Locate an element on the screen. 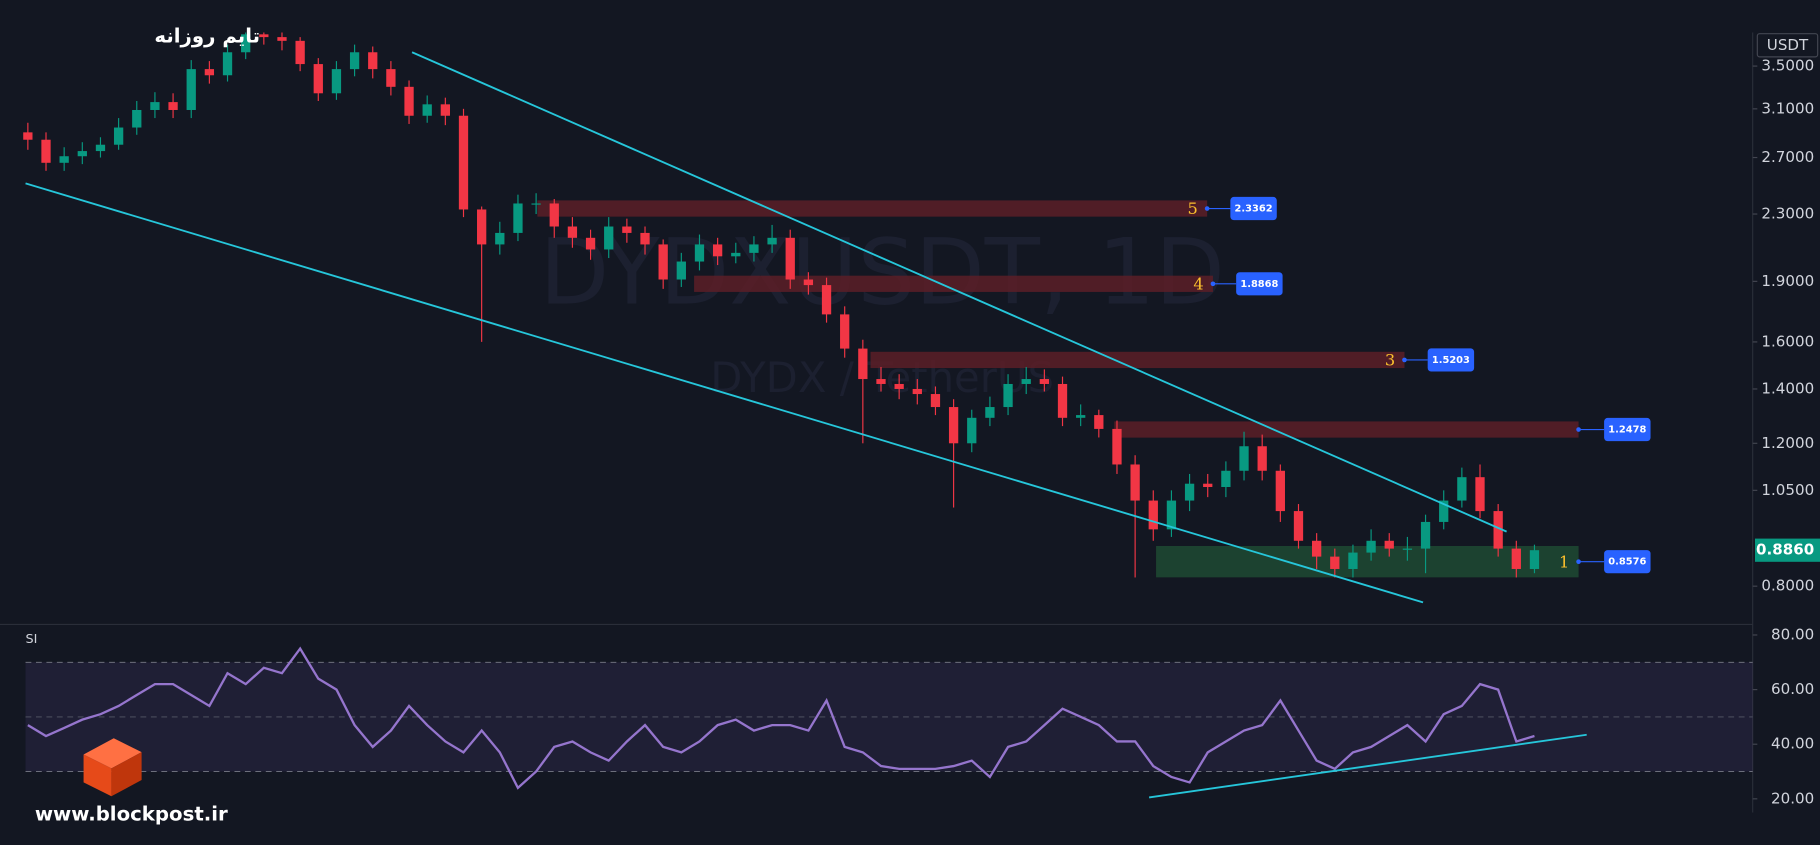  zone-number: 5 is located at coordinates (1193, 208).